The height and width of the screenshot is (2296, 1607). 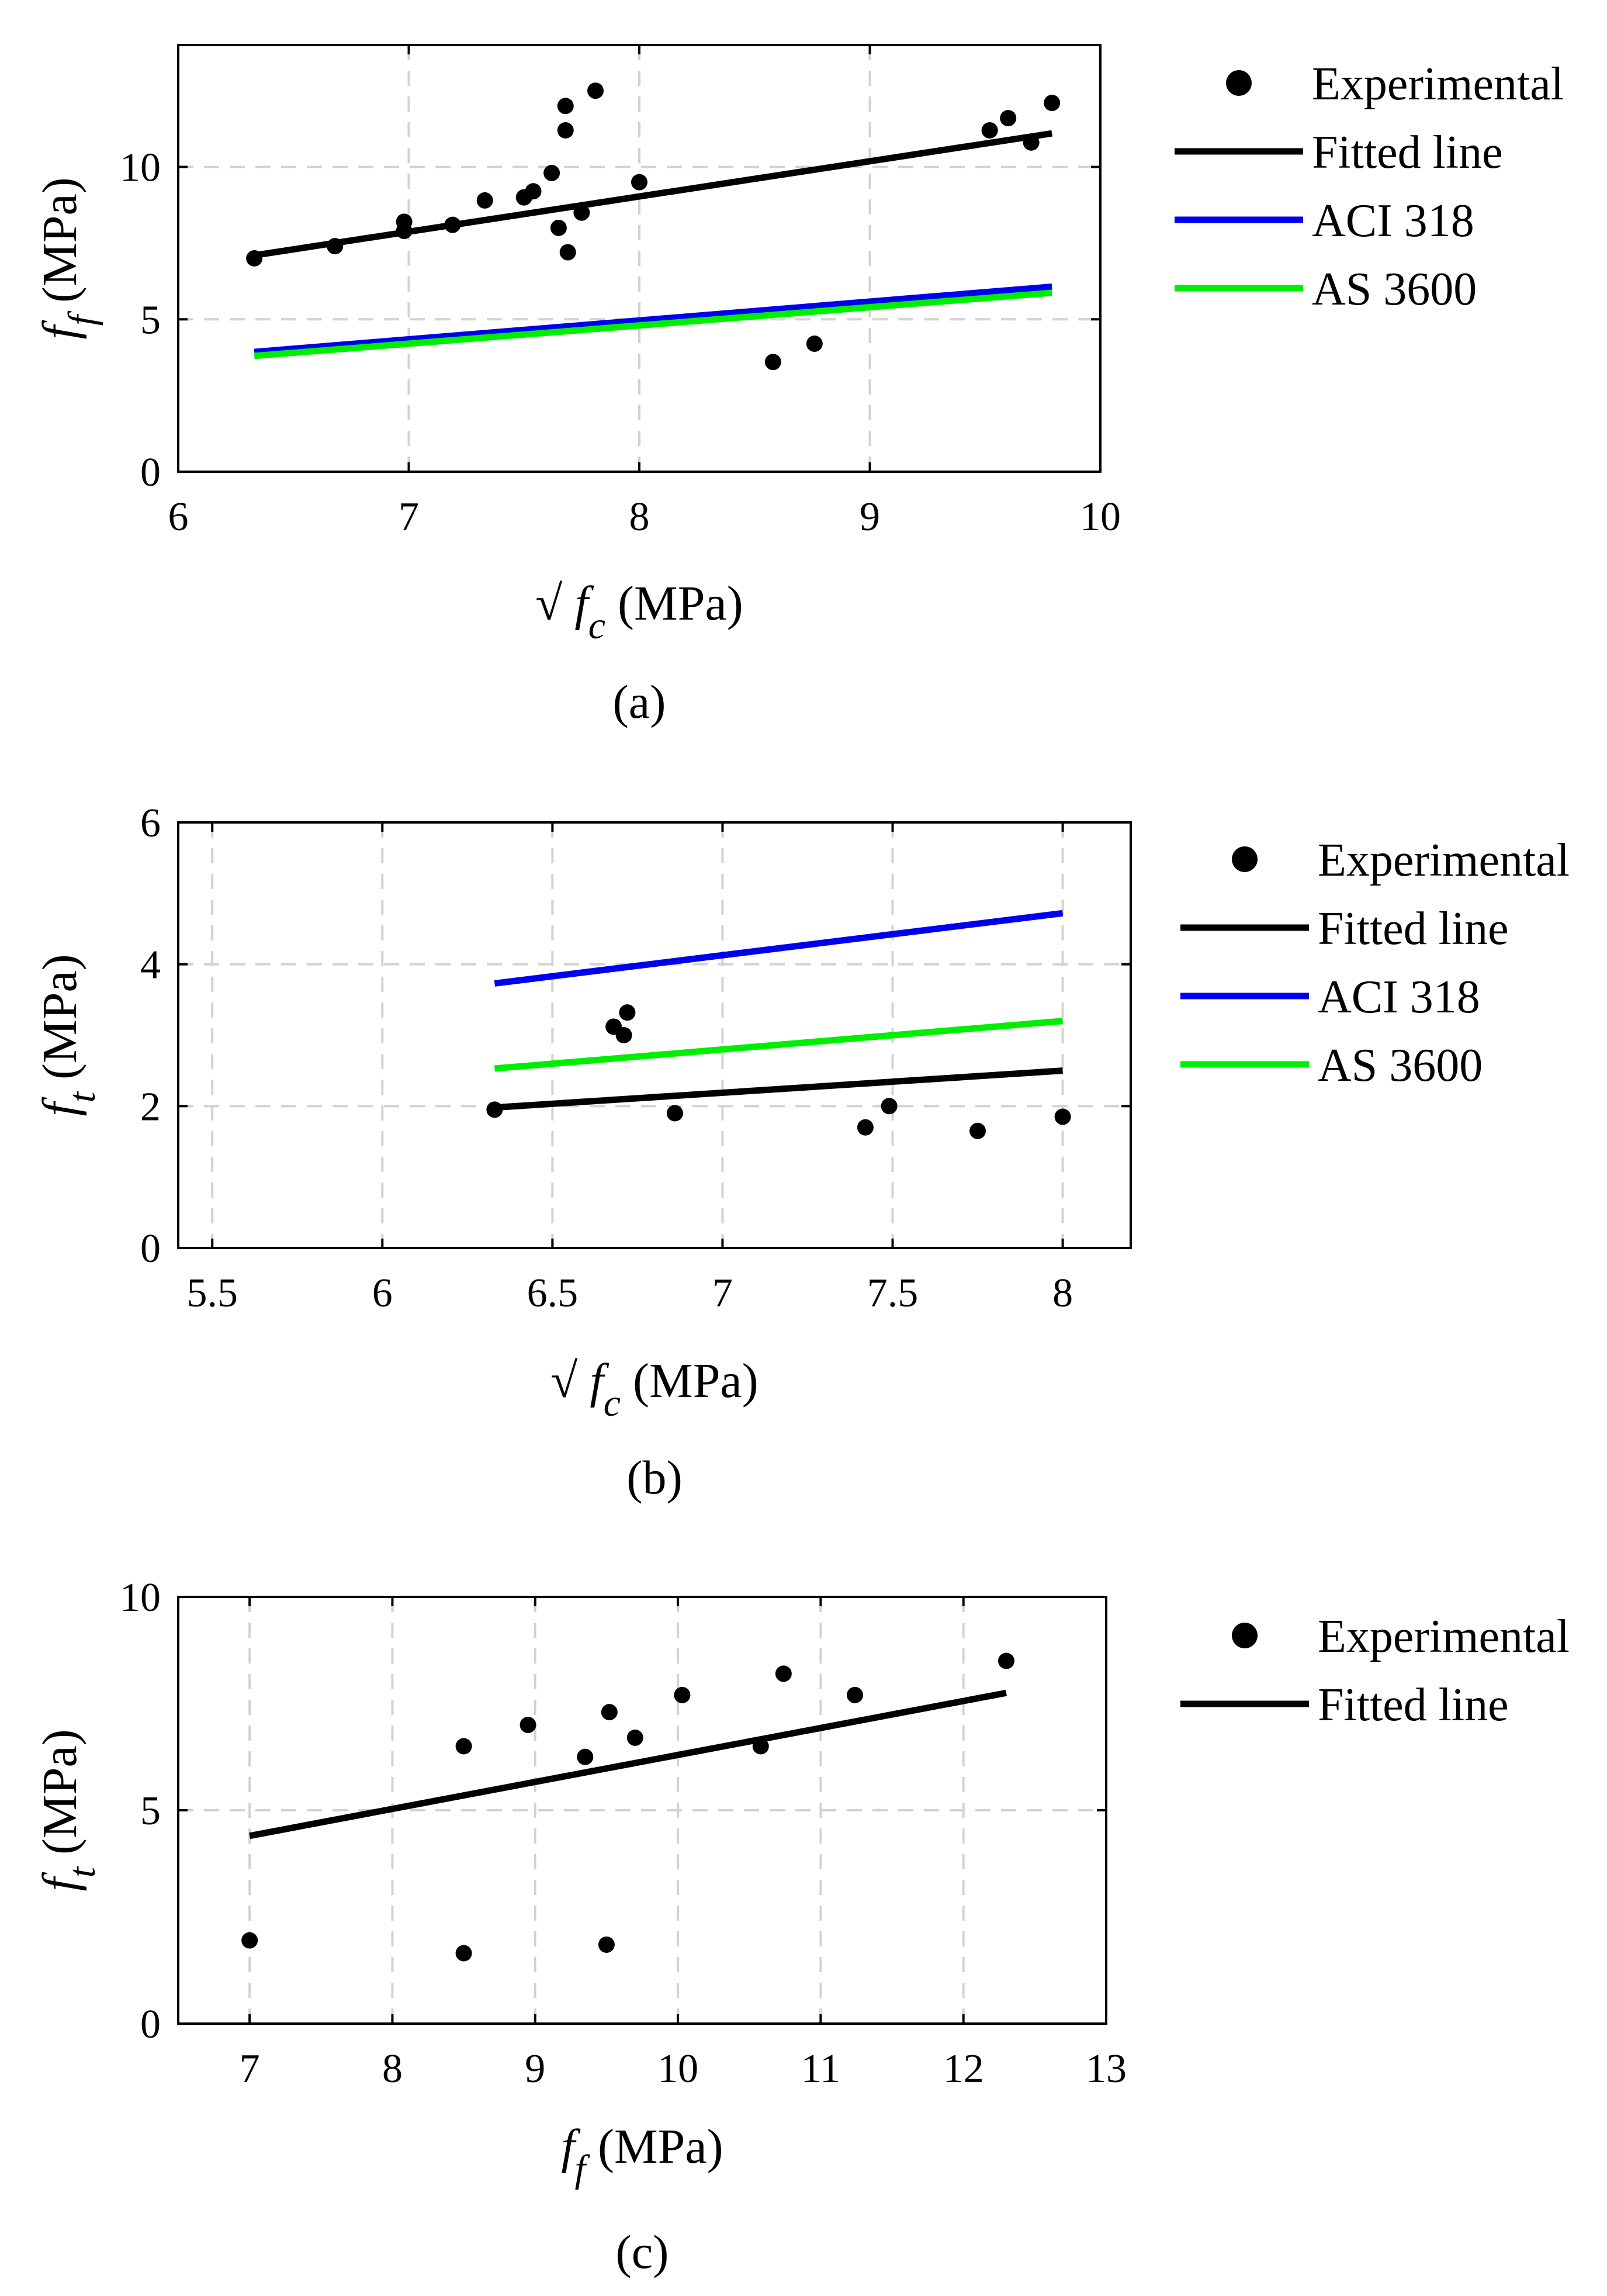 What do you see at coordinates (150, 1106) in the screenshot?
I see `y-tick-label: 2` at bounding box center [150, 1106].